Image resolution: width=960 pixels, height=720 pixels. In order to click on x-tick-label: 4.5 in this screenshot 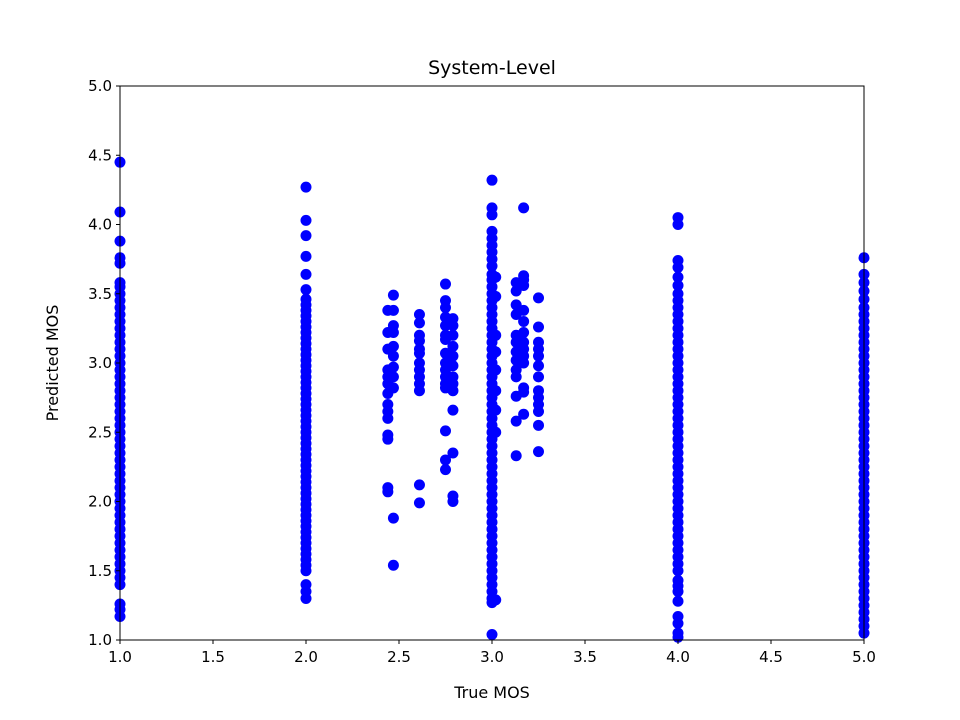, I will do `click(771, 657)`.